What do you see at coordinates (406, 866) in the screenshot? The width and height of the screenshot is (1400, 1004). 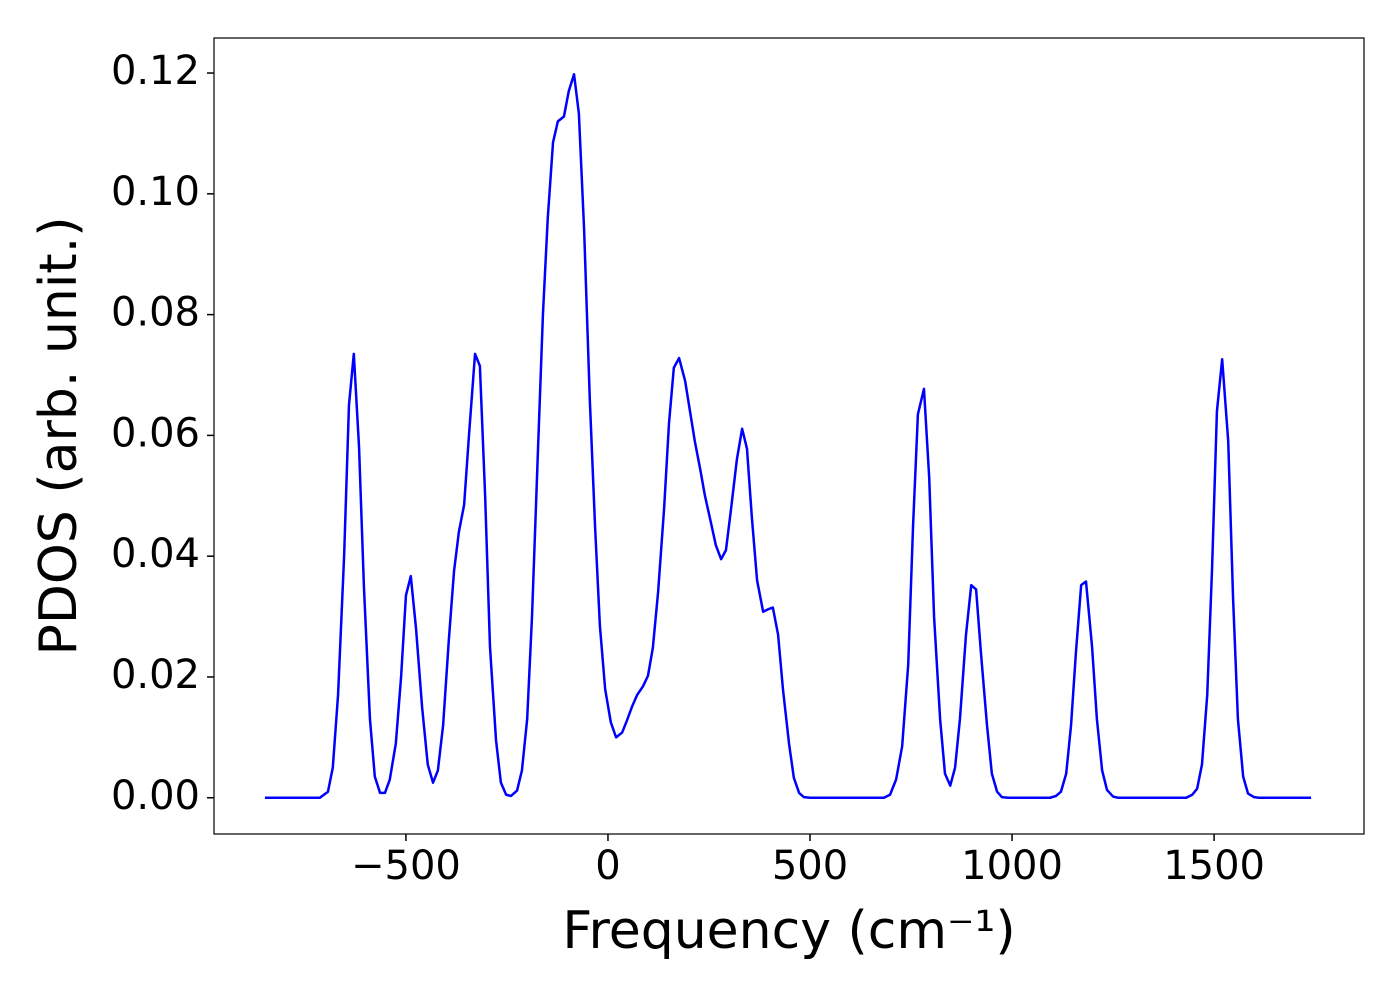 I see `x-tick-label: −500` at bounding box center [406, 866].